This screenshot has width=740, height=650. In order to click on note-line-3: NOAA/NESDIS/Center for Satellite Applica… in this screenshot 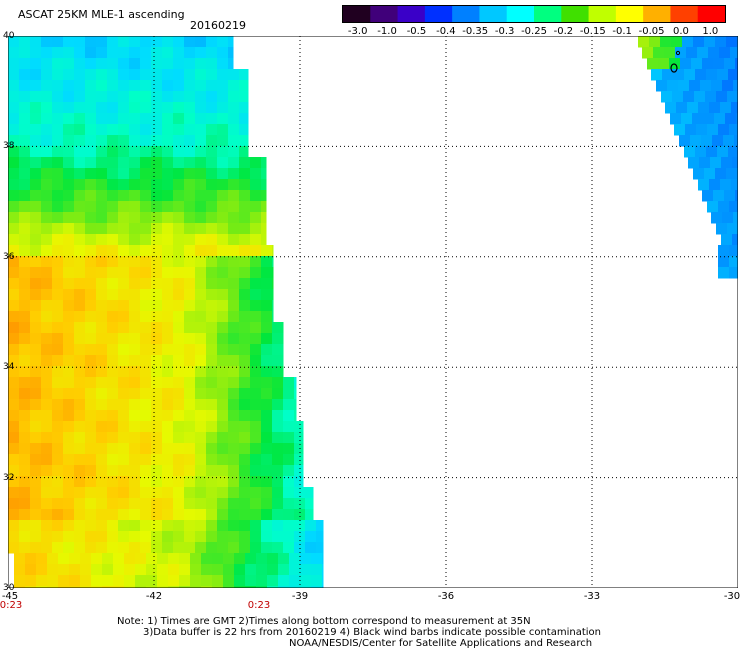, I will do `click(441, 643)`.